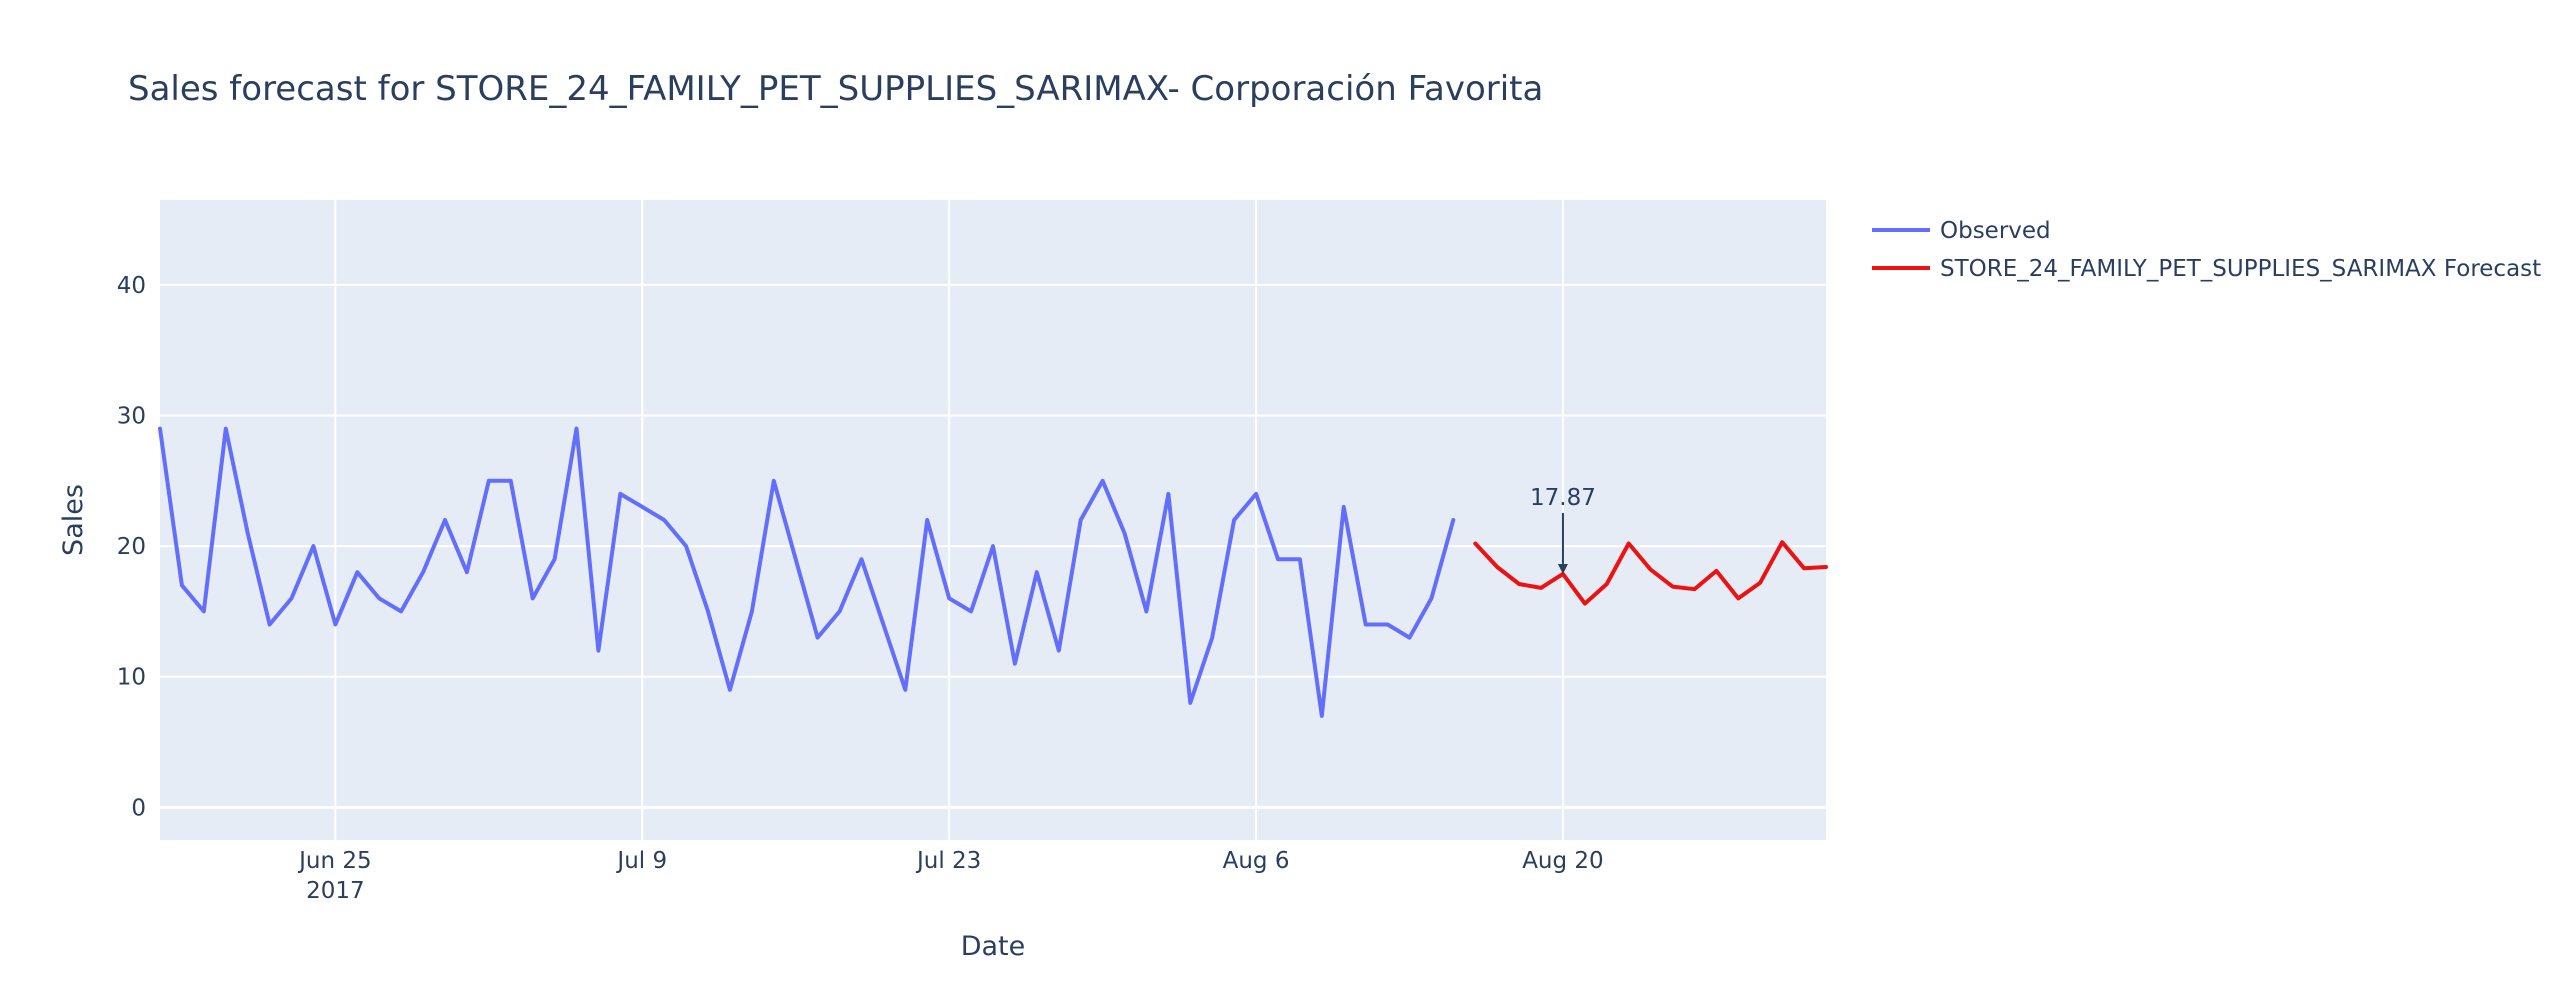 Image resolution: width=2560 pixels, height=1000 pixels. I want to click on y-tick-label: 0, so click(138, 808).